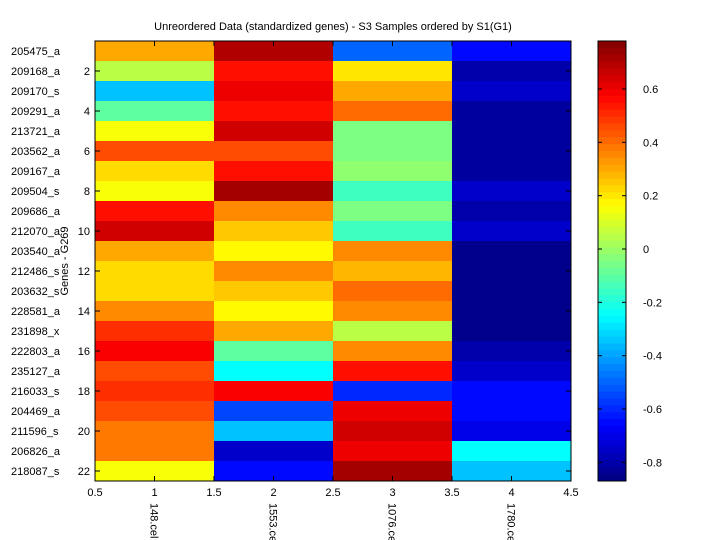 This screenshot has height=540, width=720. I want to click on colorbar-tick-label: 0.4, so click(650, 143).